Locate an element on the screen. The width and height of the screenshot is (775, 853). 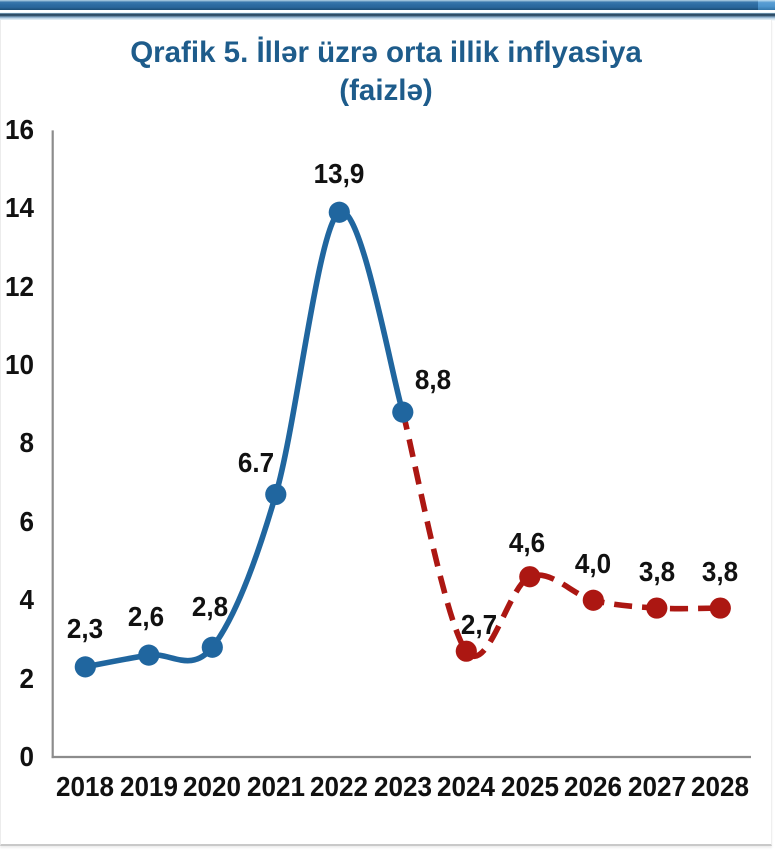
data-label-2020: 2,8 is located at coordinates (210, 607).